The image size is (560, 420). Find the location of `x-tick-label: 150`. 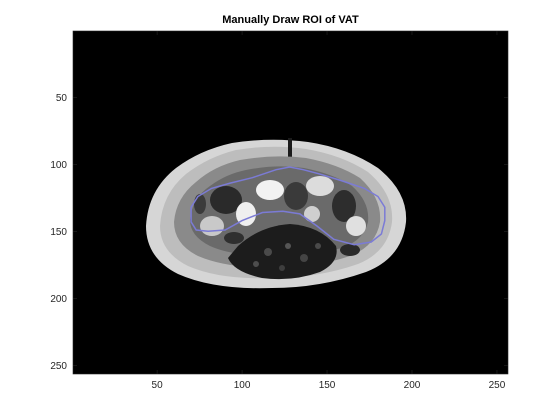

x-tick-label: 150 is located at coordinates (327, 385).